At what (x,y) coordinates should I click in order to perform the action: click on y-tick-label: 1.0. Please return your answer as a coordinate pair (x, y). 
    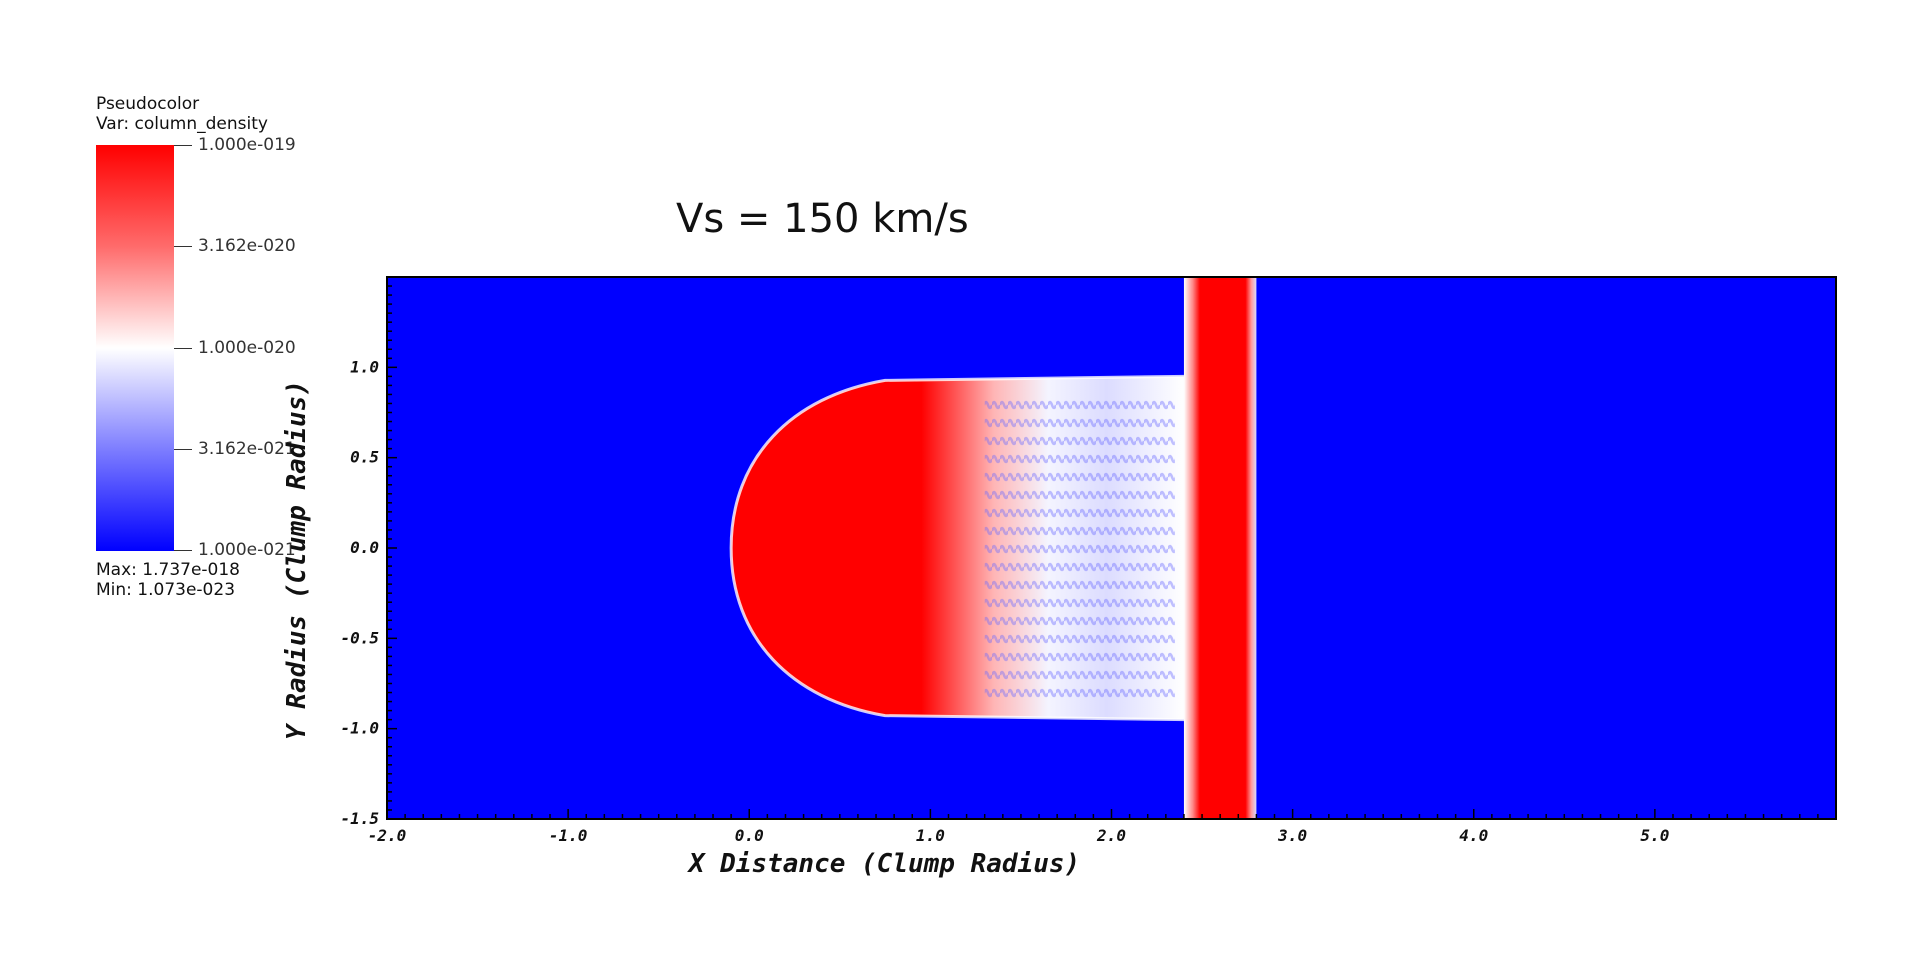
    Looking at the image, I should click on (364, 366).